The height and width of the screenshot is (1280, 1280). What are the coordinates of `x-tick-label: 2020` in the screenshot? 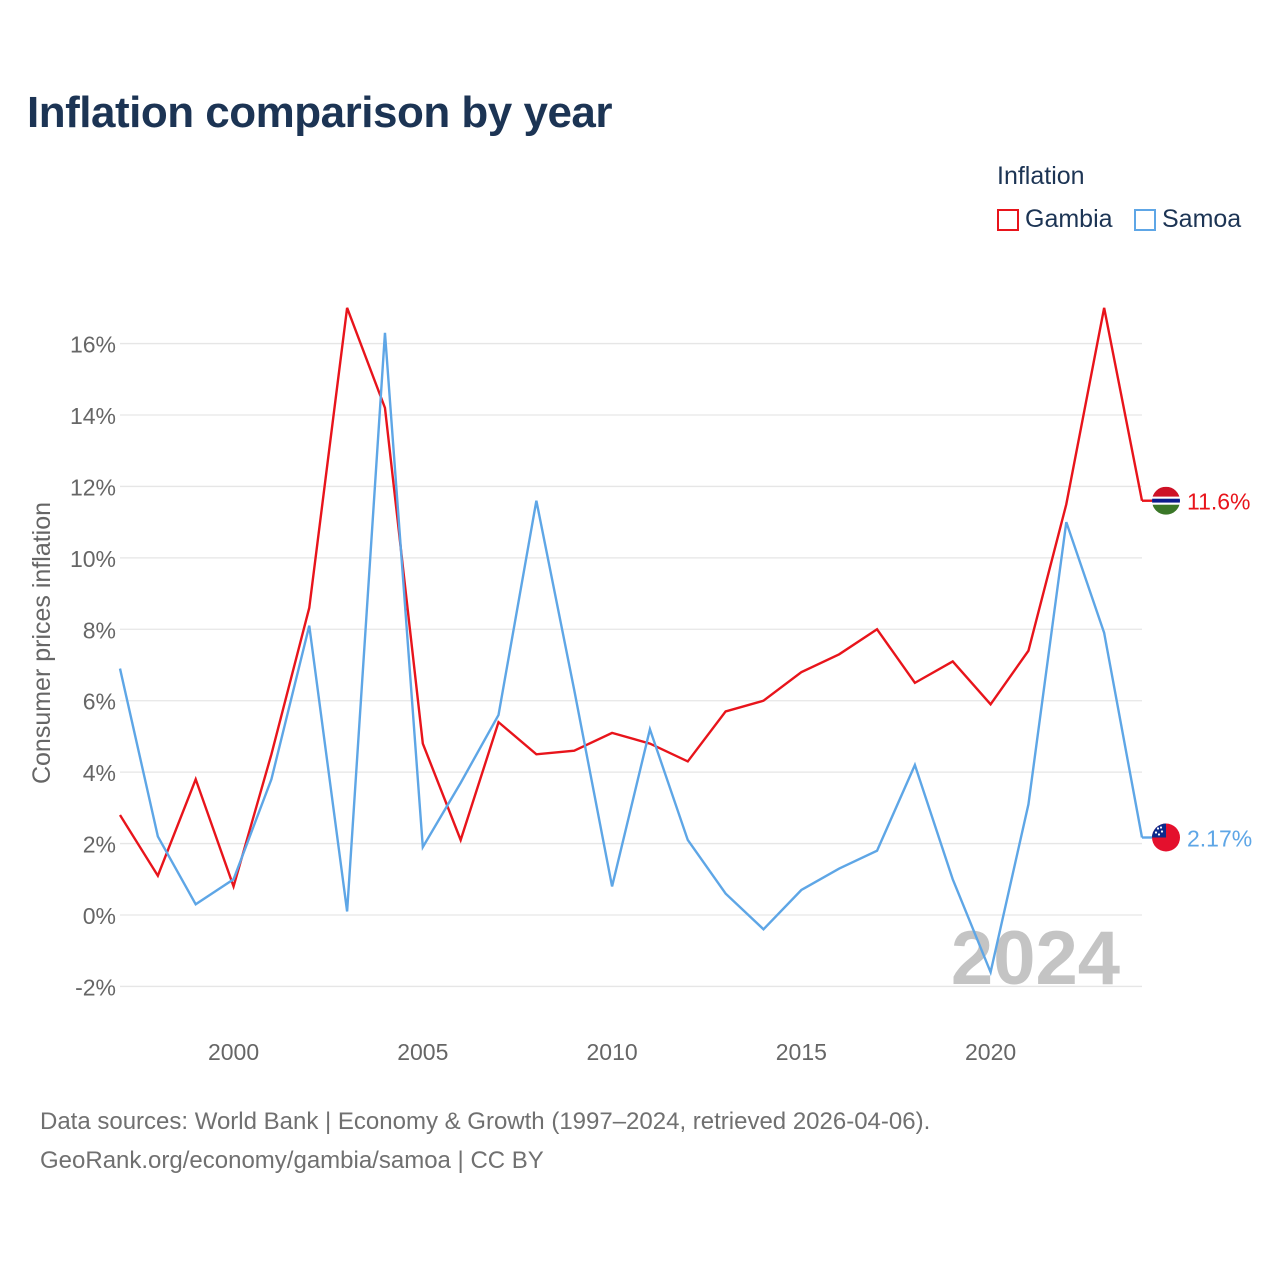 It's located at (990, 1052).